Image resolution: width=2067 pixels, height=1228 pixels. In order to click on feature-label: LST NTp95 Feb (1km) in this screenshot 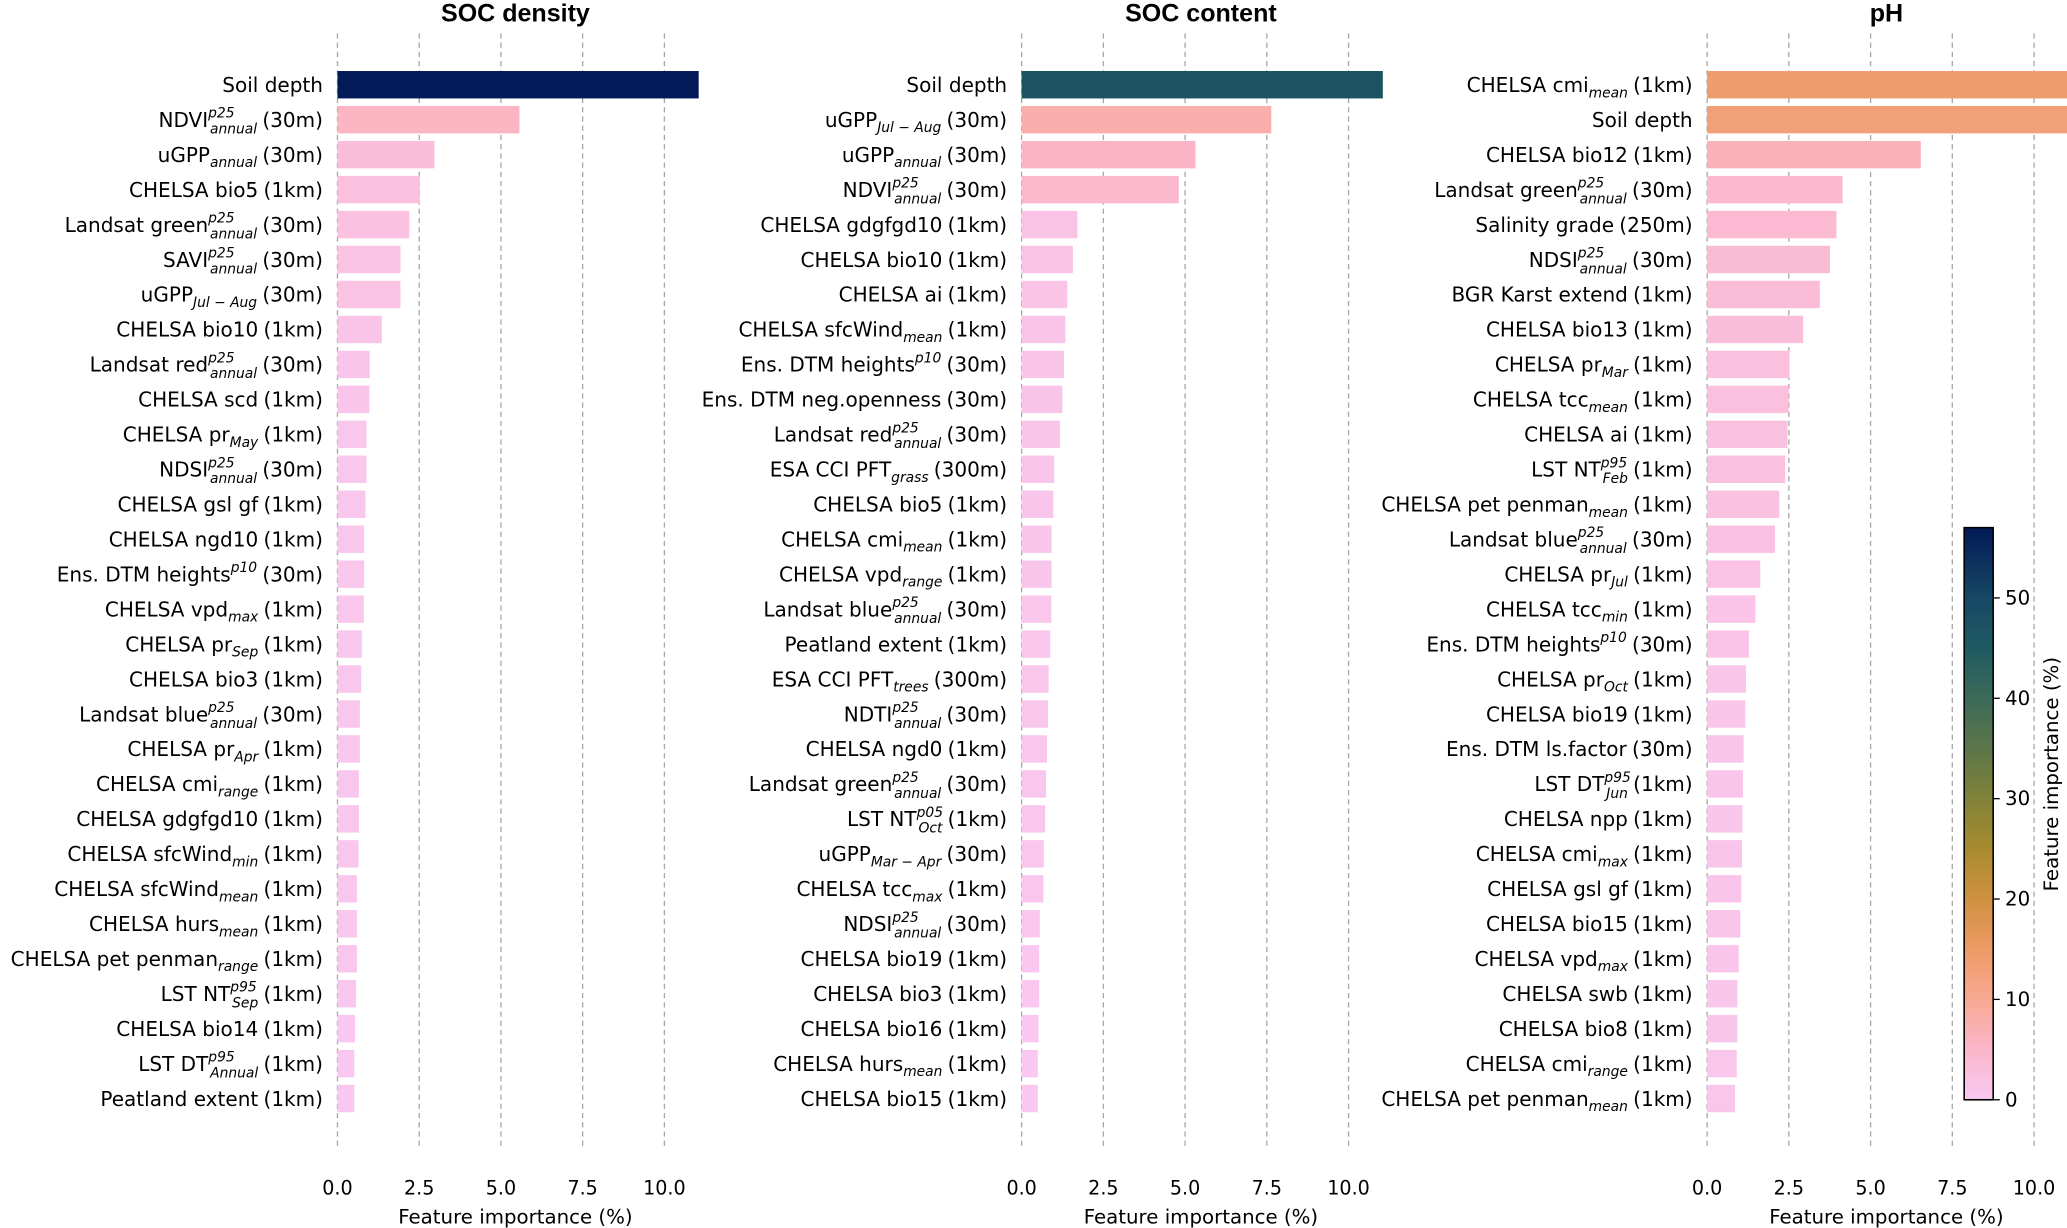, I will do `click(1611, 471)`.